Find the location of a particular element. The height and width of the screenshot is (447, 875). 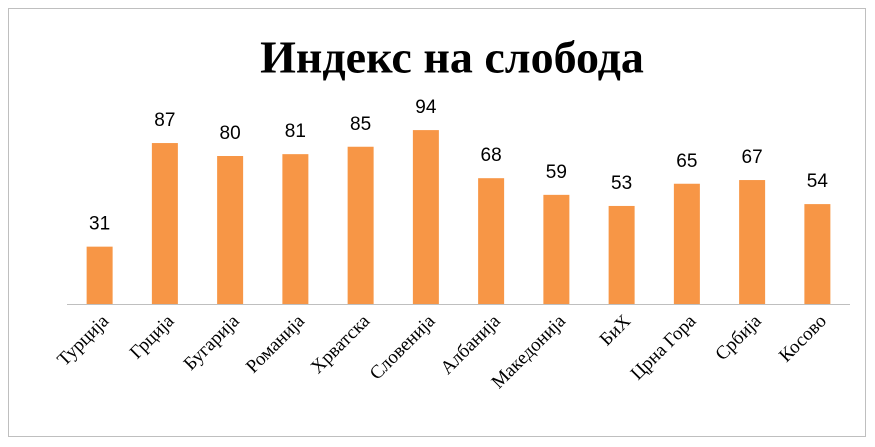

value-label: 59 is located at coordinates (556, 172).